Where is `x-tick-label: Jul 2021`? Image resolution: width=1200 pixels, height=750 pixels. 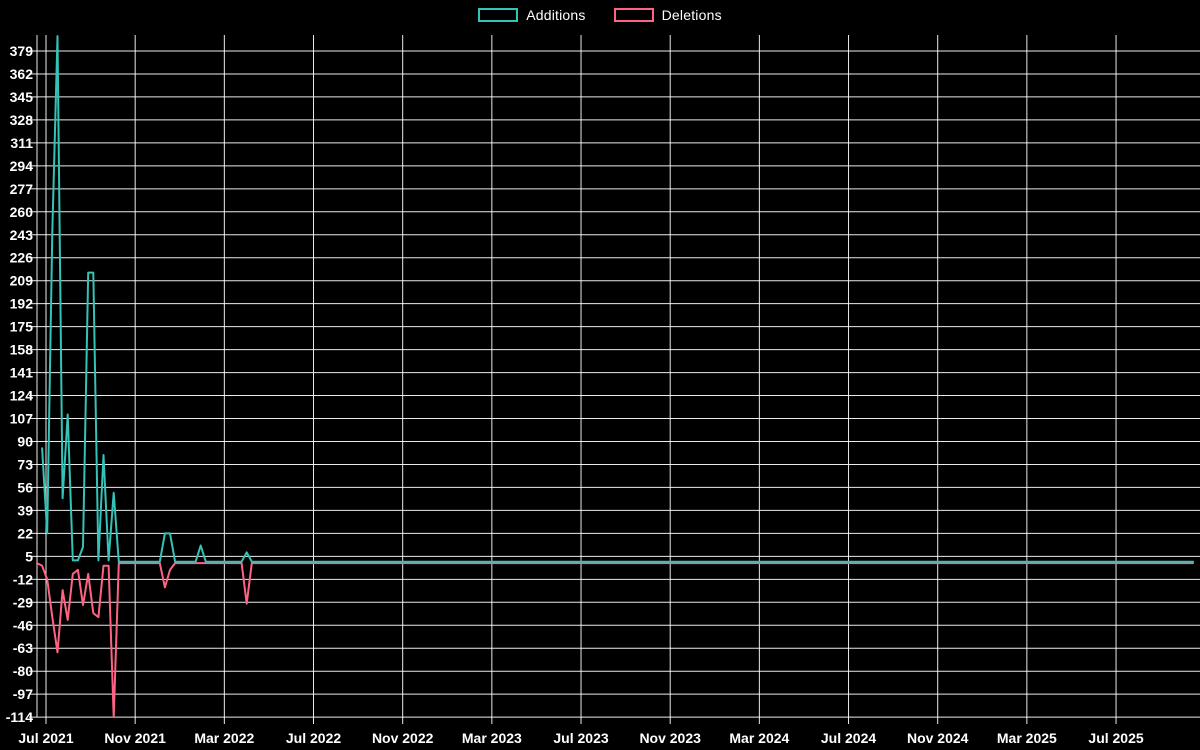
x-tick-label: Jul 2021 is located at coordinates (45, 738).